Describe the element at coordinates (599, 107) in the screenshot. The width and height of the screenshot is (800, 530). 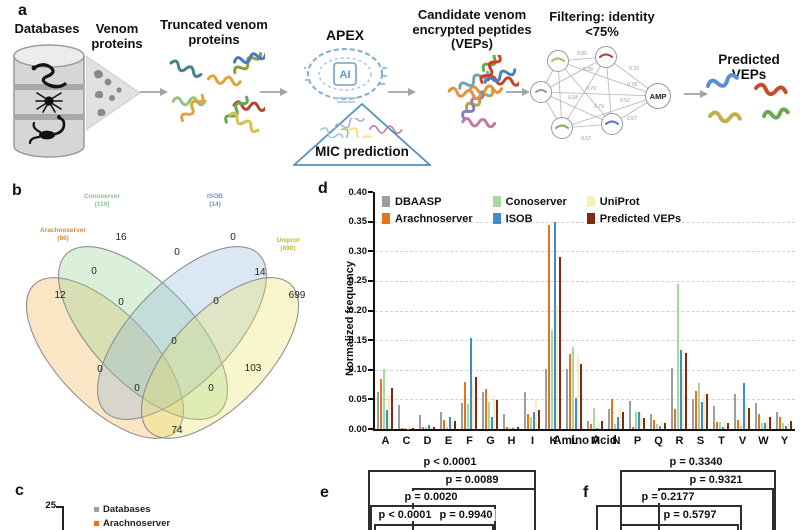
I see `edge-weight: 0.79` at that location.